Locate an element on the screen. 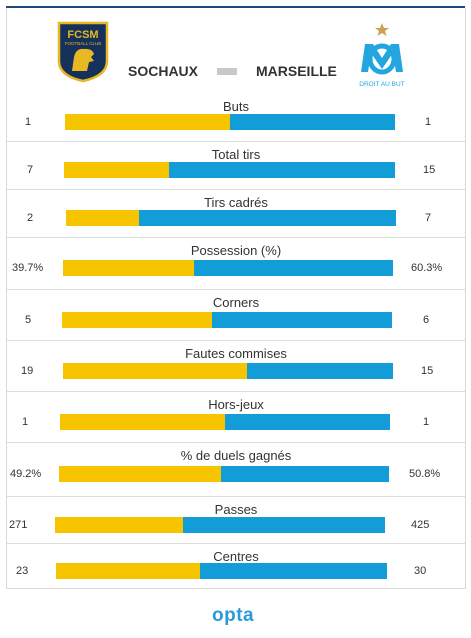 The height and width of the screenshot is (638, 471). away-value: 7 is located at coordinates (428, 218).